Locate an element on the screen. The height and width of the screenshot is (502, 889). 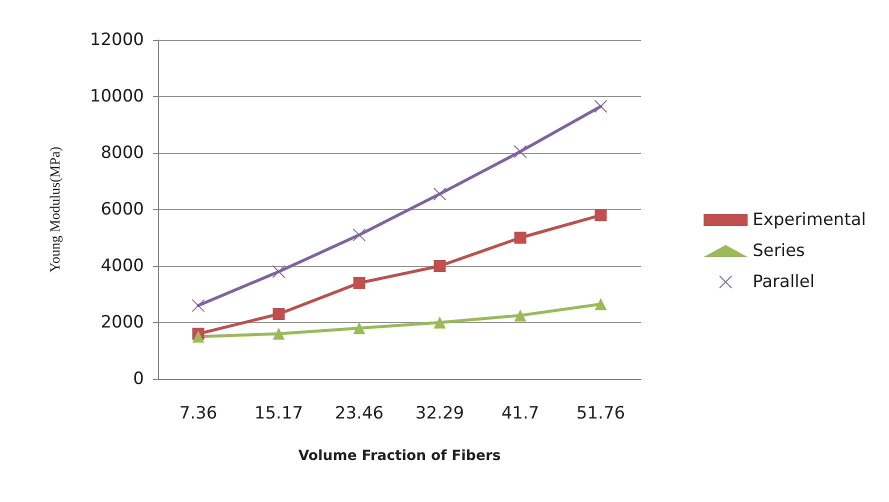
x-tick-label: 41.7 is located at coordinates (520, 414).